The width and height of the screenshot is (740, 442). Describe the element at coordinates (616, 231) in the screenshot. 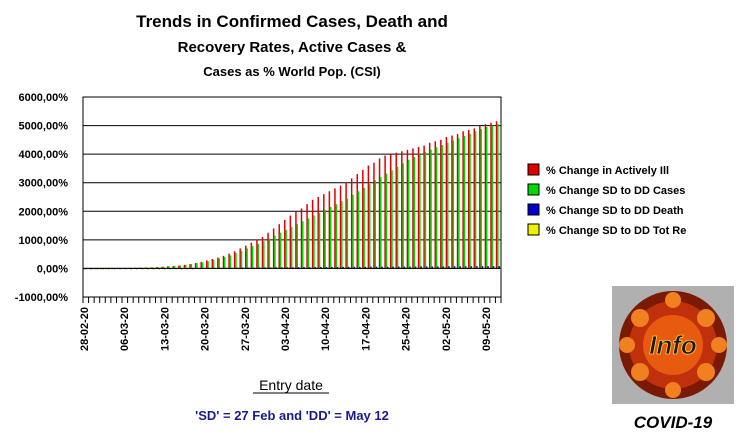

I see `legend-label: % Change SD to DD Tot Re` at that location.